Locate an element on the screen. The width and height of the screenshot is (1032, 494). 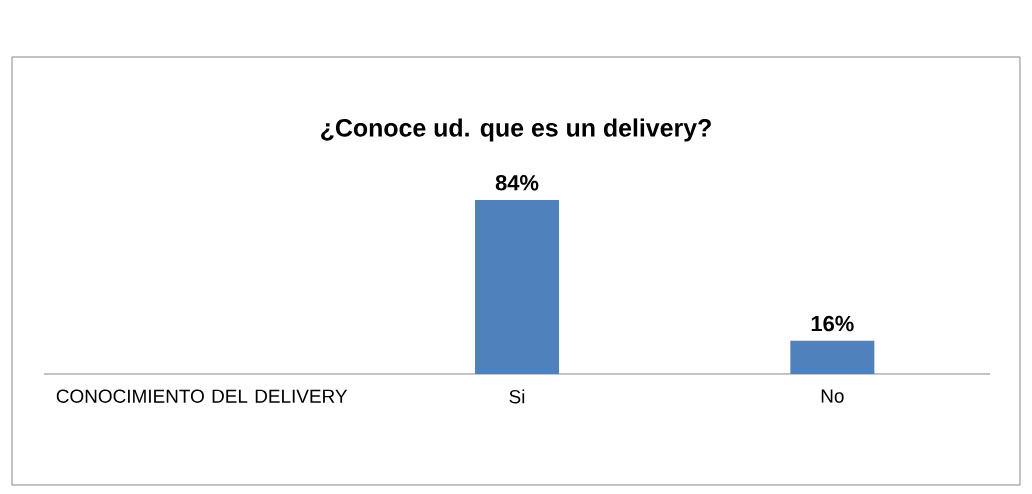
x-tick-label: Si is located at coordinates (517, 396).